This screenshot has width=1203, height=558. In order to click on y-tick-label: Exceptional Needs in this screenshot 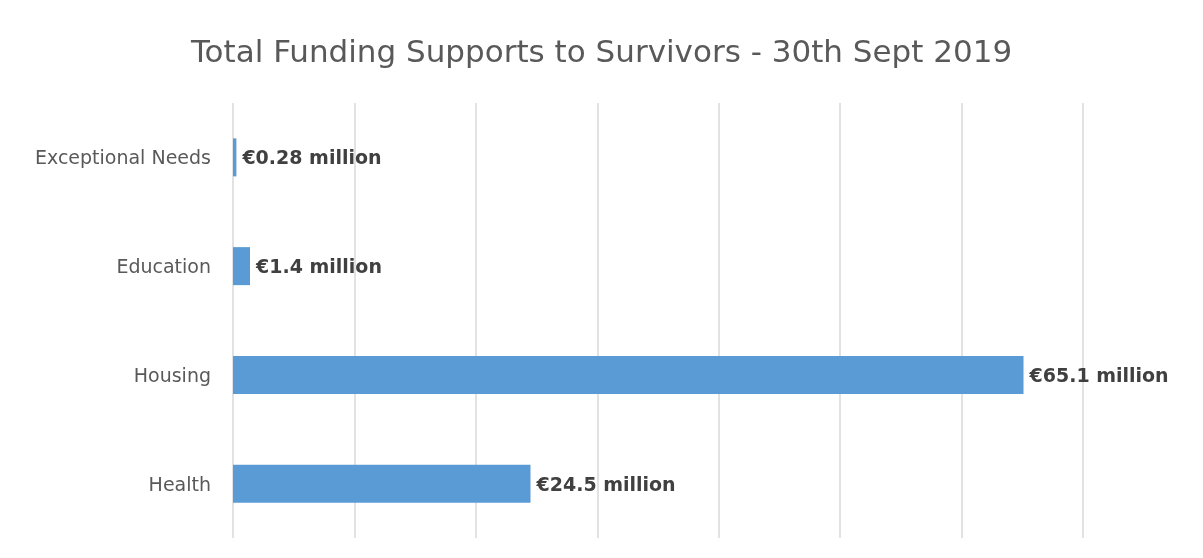, I will do `click(122, 157)`.